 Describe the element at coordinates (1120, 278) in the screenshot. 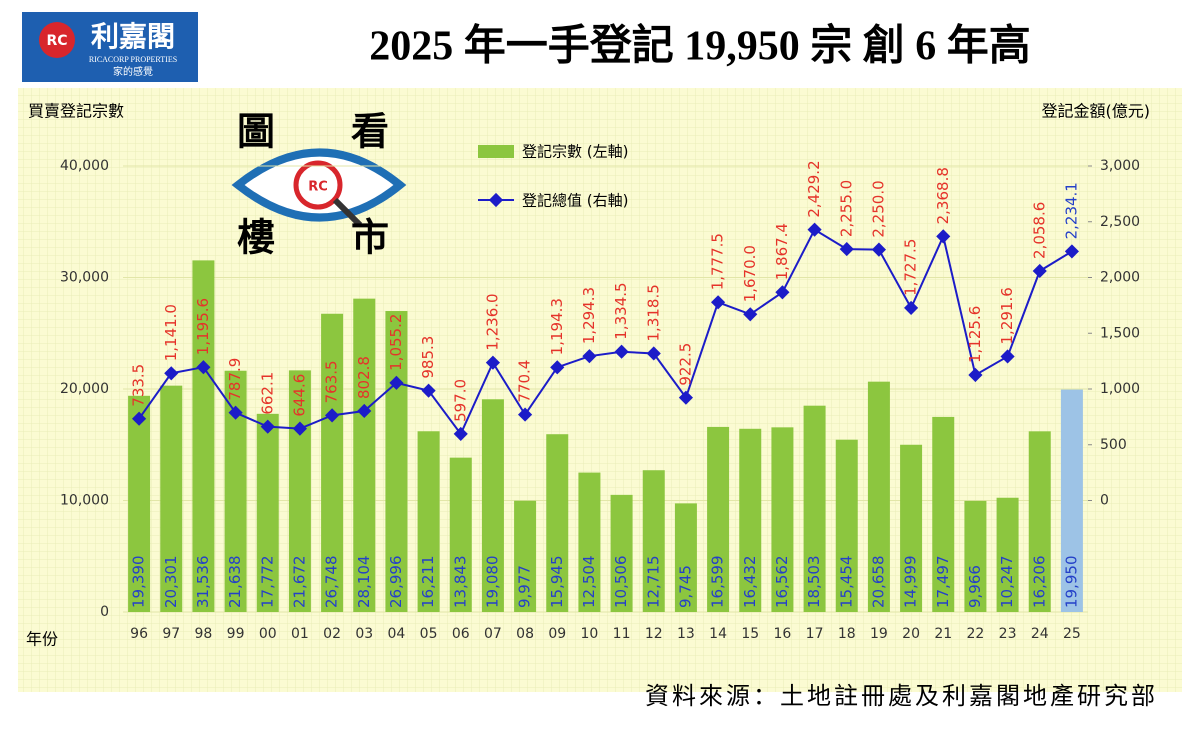

I see `y2-tick-label: 2,000` at that location.